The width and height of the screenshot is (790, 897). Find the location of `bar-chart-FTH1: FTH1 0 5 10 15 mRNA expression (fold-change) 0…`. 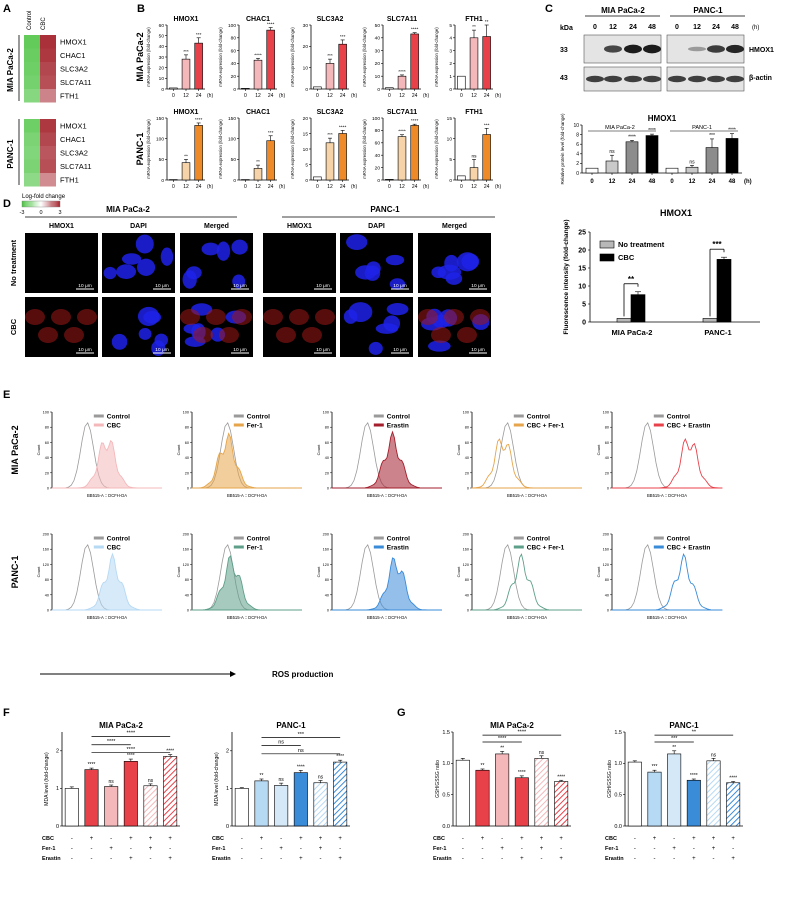

bar-chart-FTH1: FTH1 0 5 10 15 mRNA expression (fold-change) 0… is located at coordinates (467, 149).